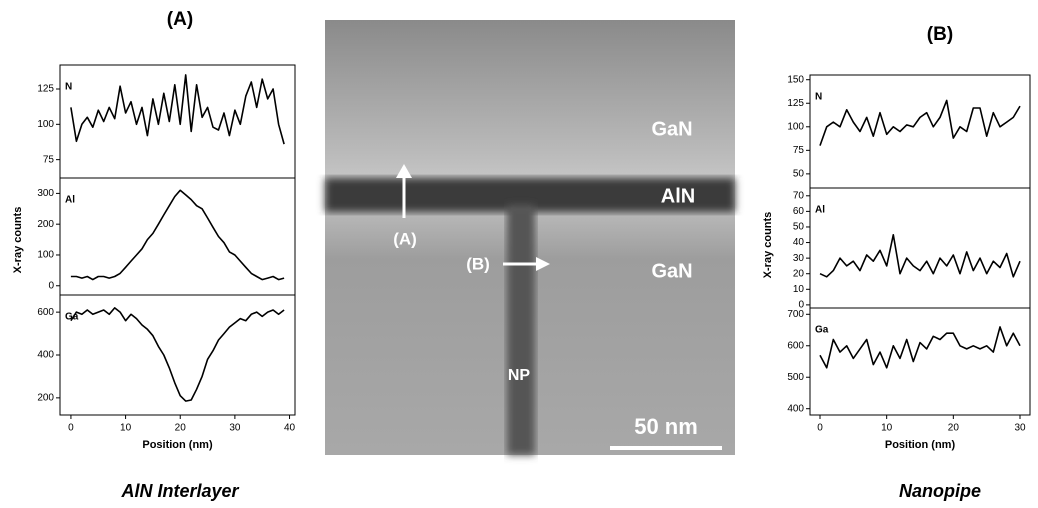 Image resolution: width=1038 pixels, height=508 pixels. Describe the element at coordinates (543, 264) in the screenshot. I see `arrow-b-head` at that location.